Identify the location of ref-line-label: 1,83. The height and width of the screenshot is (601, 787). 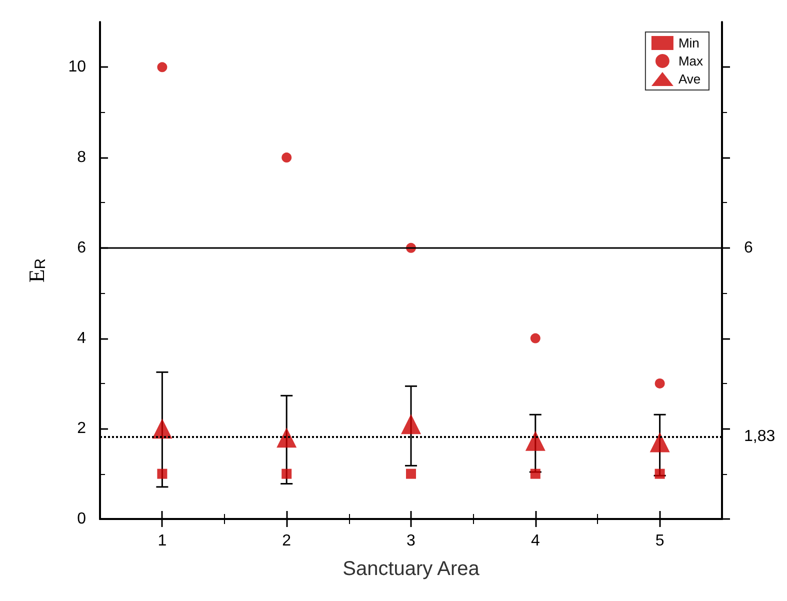
(760, 436).